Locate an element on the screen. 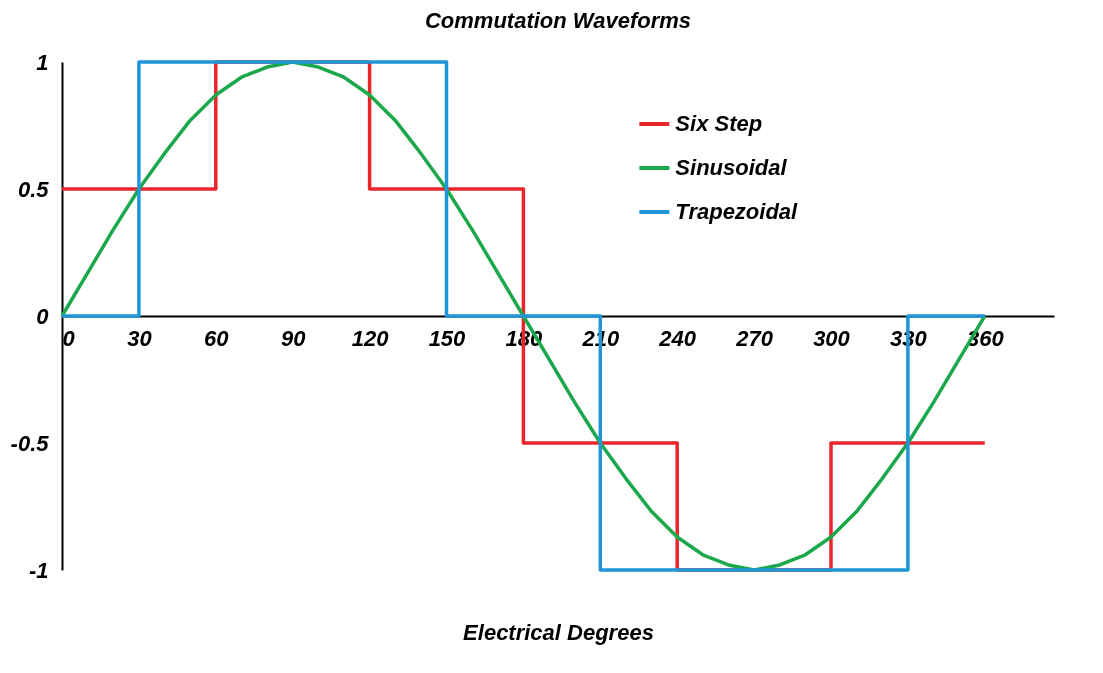  x-tick-label: 150 is located at coordinates (447, 338).